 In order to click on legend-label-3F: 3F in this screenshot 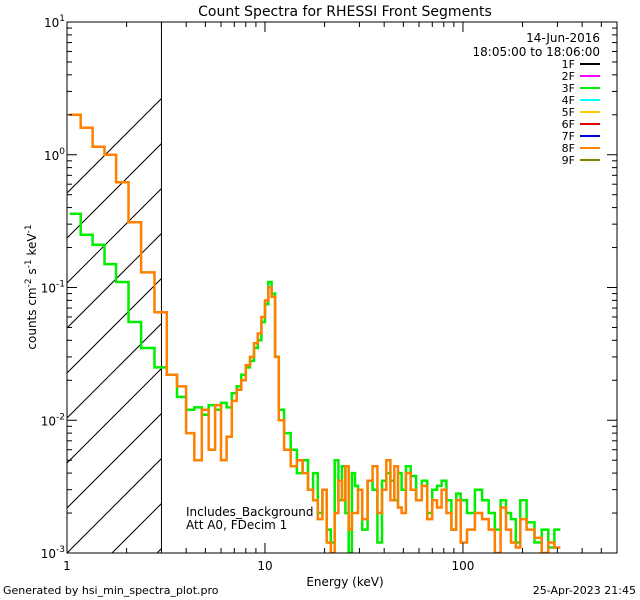, I will do `click(568, 88)`.